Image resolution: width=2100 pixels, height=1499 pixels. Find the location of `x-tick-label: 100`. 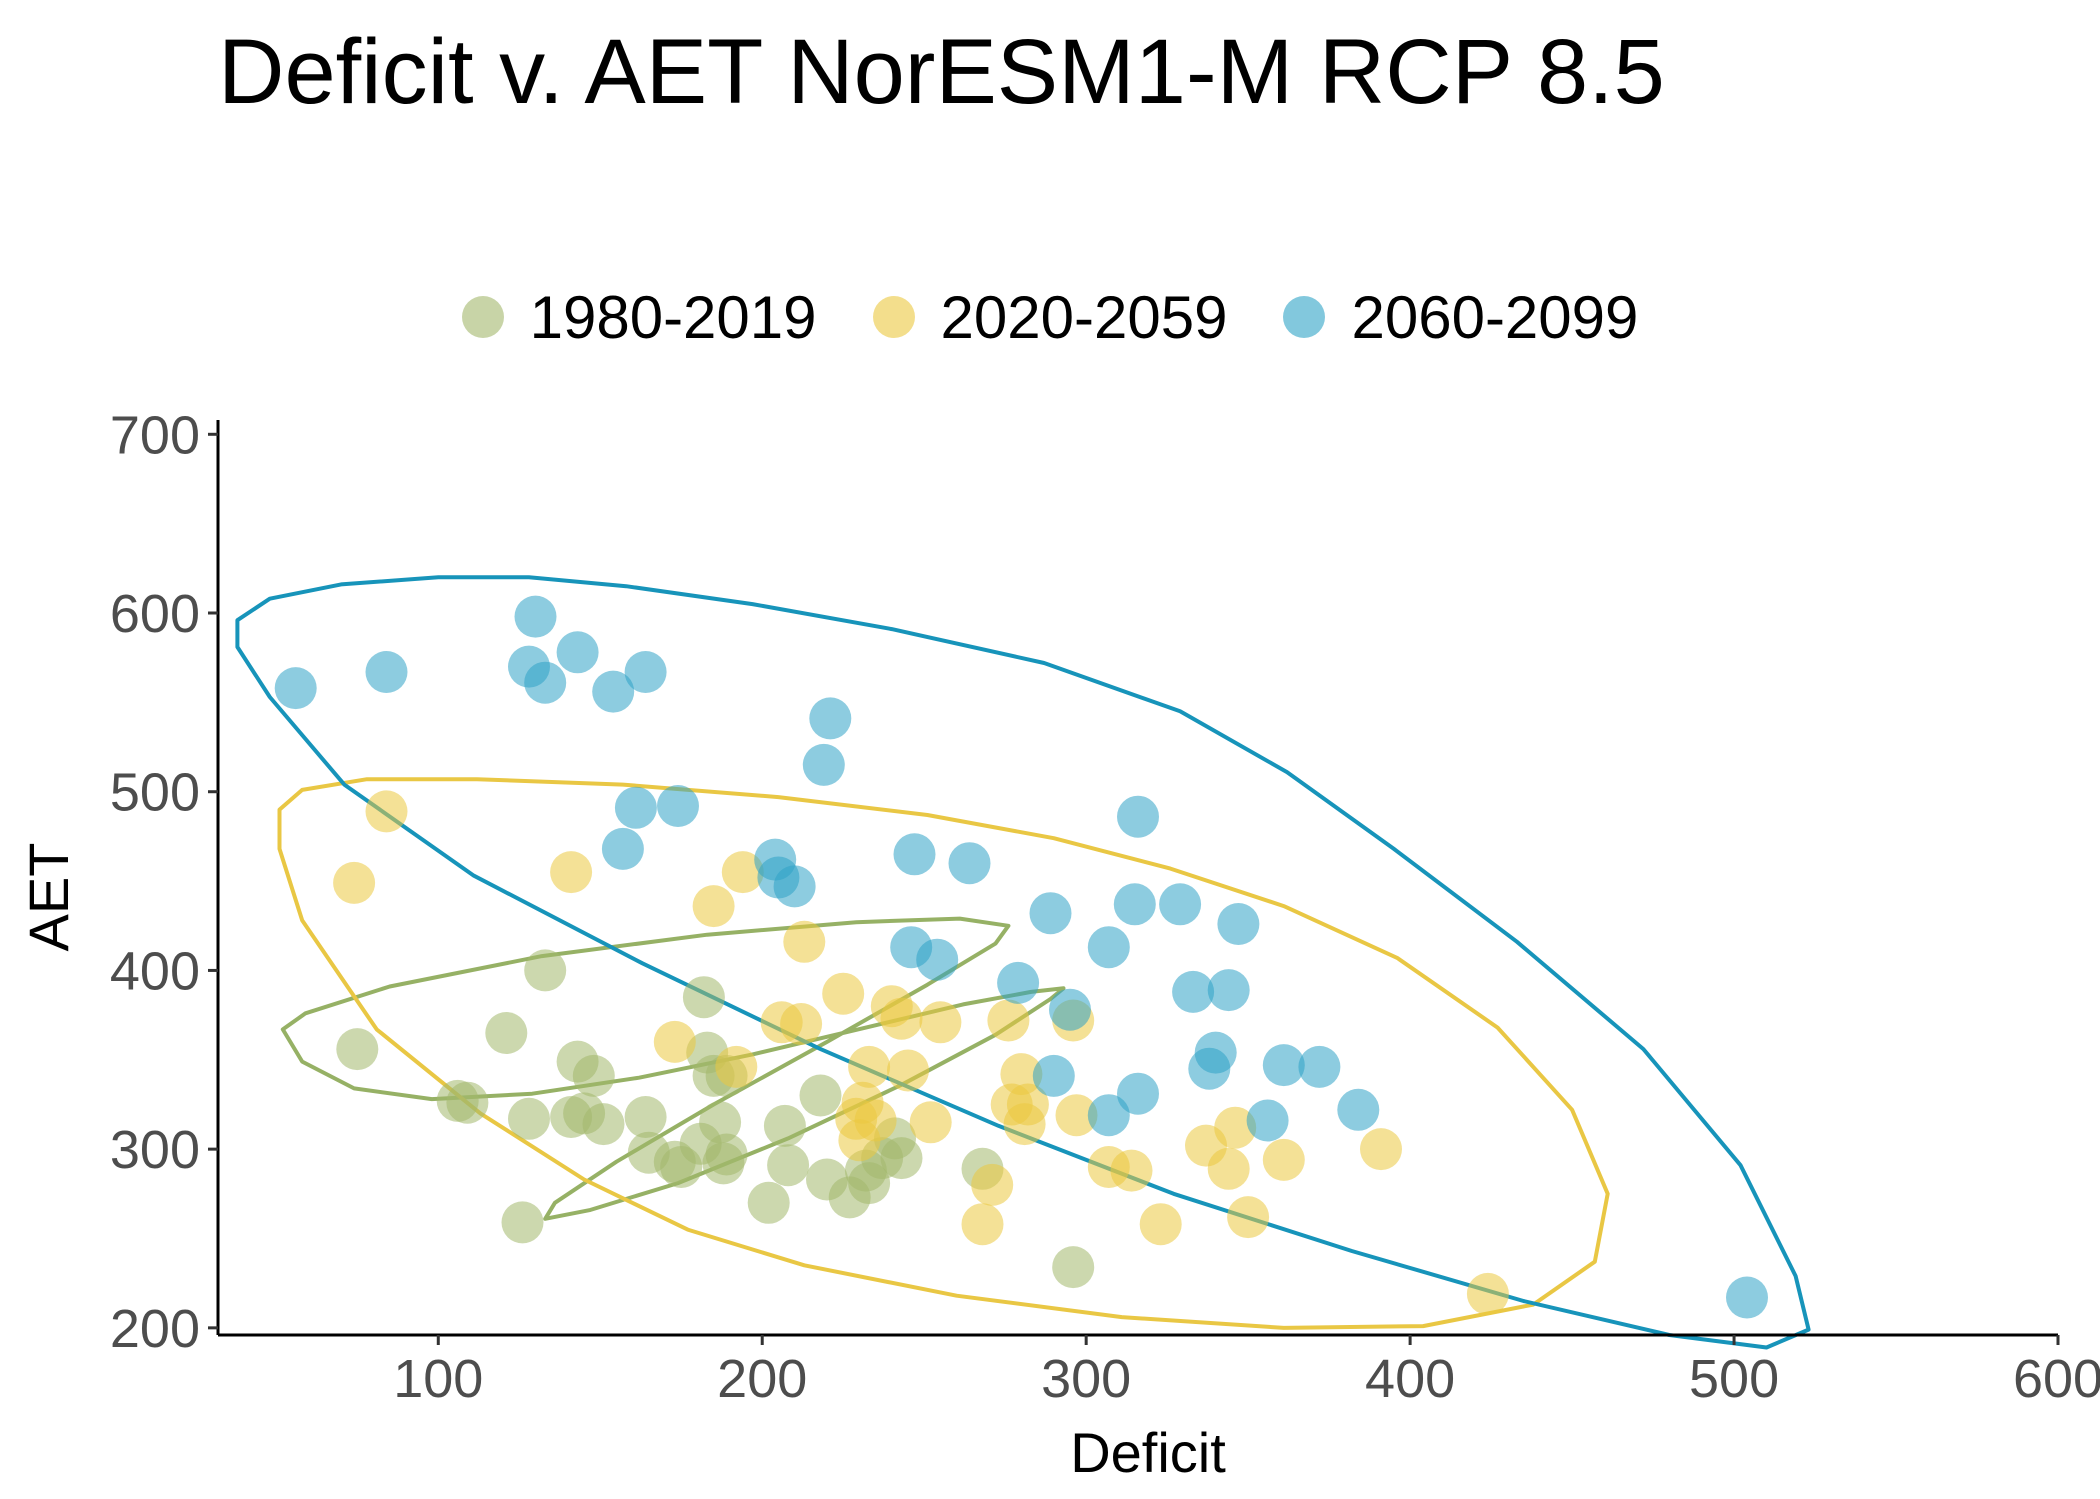

x-tick-label: 100 is located at coordinates (438, 1379).